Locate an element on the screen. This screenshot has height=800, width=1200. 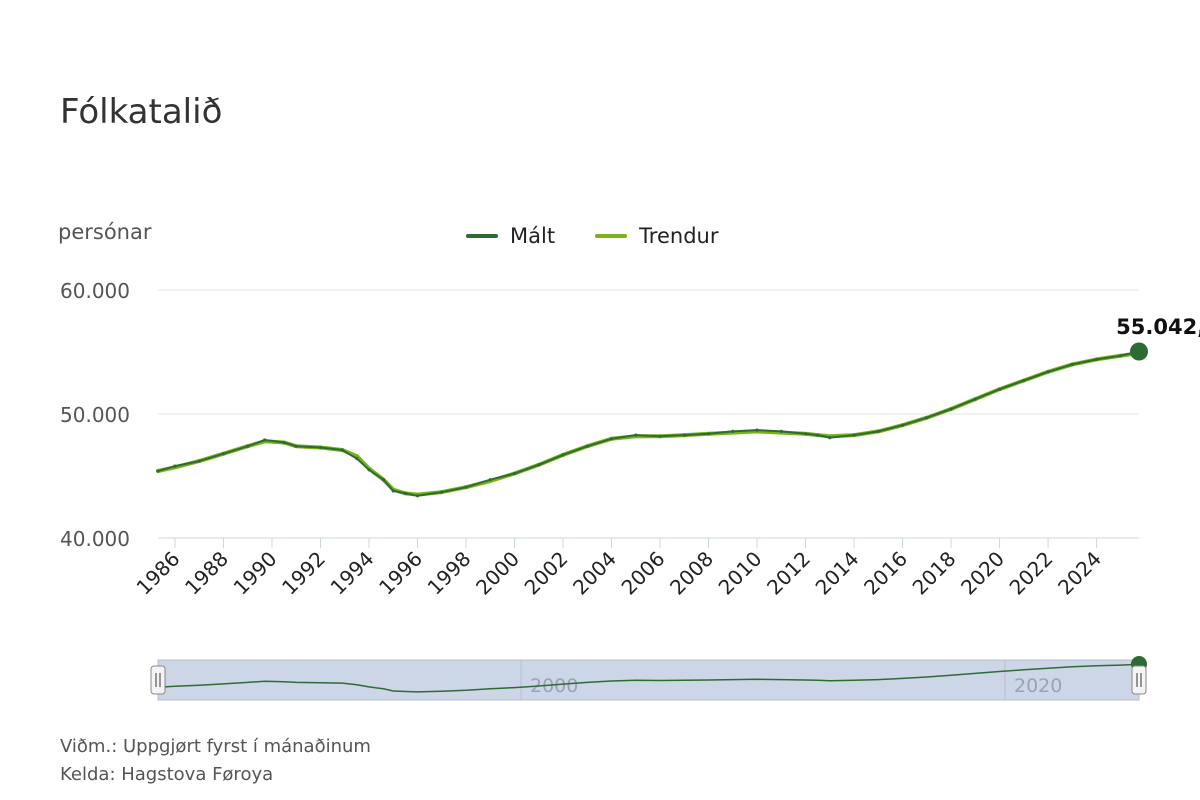
x-tick-label: 1990 is located at coordinates (255, 573).